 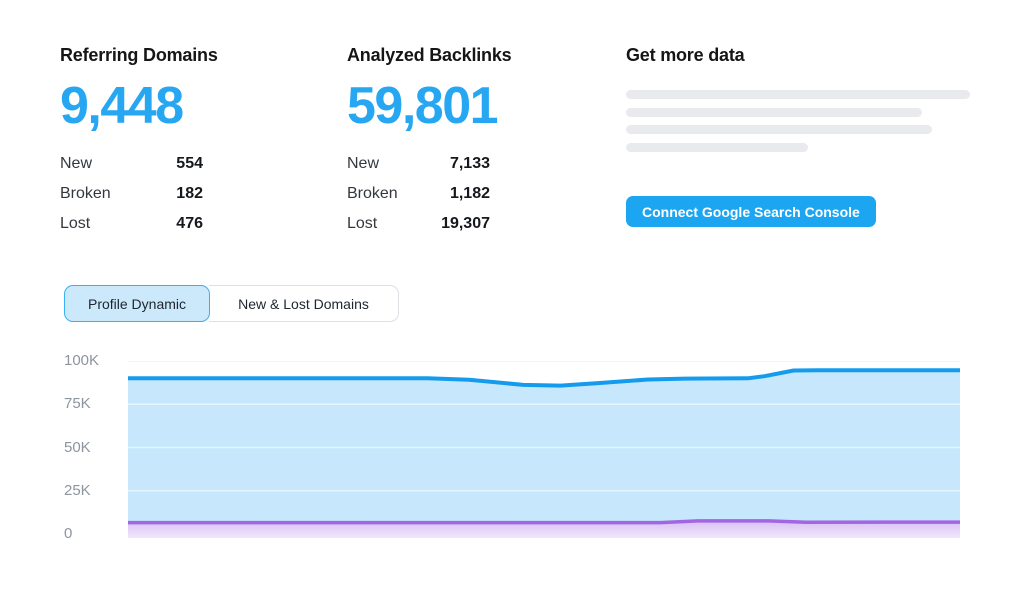 What do you see at coordinates (189, 223) in the screenshot?
I see `stat-row-value: 476` at bounding box center [189, 223].